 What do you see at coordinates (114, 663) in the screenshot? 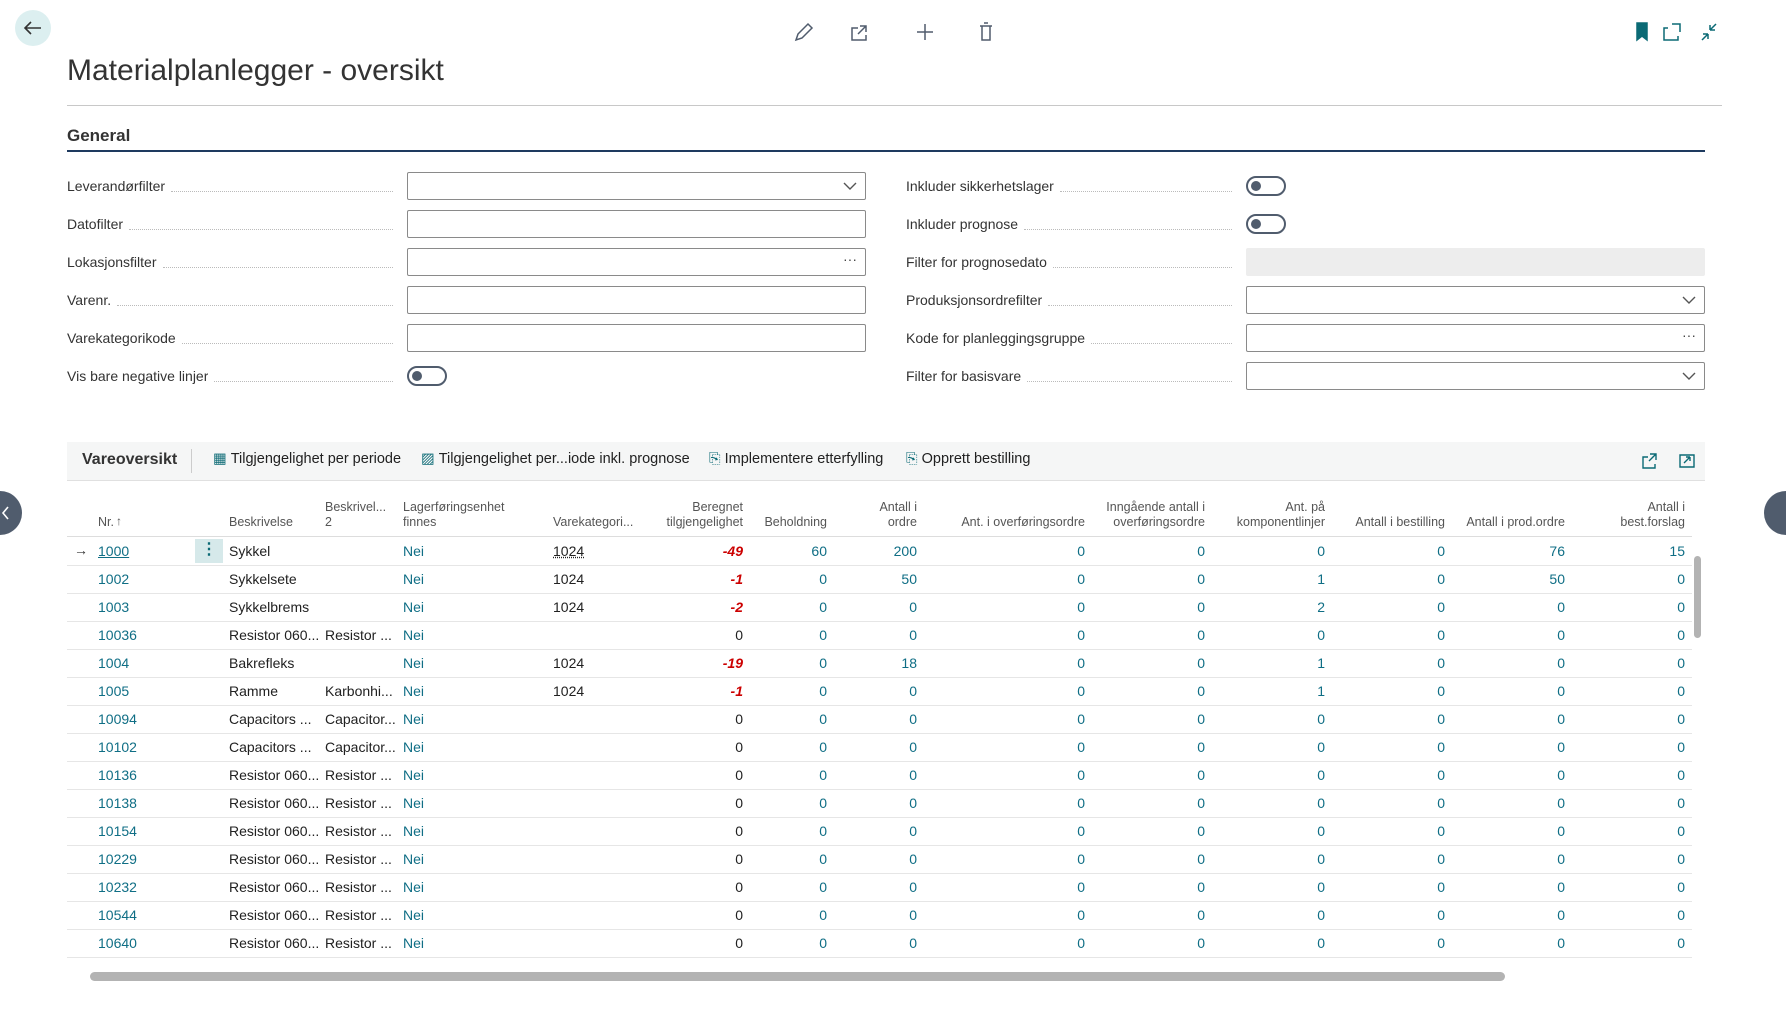
I see `item-link: 1004` at bounding box center [114, 663].